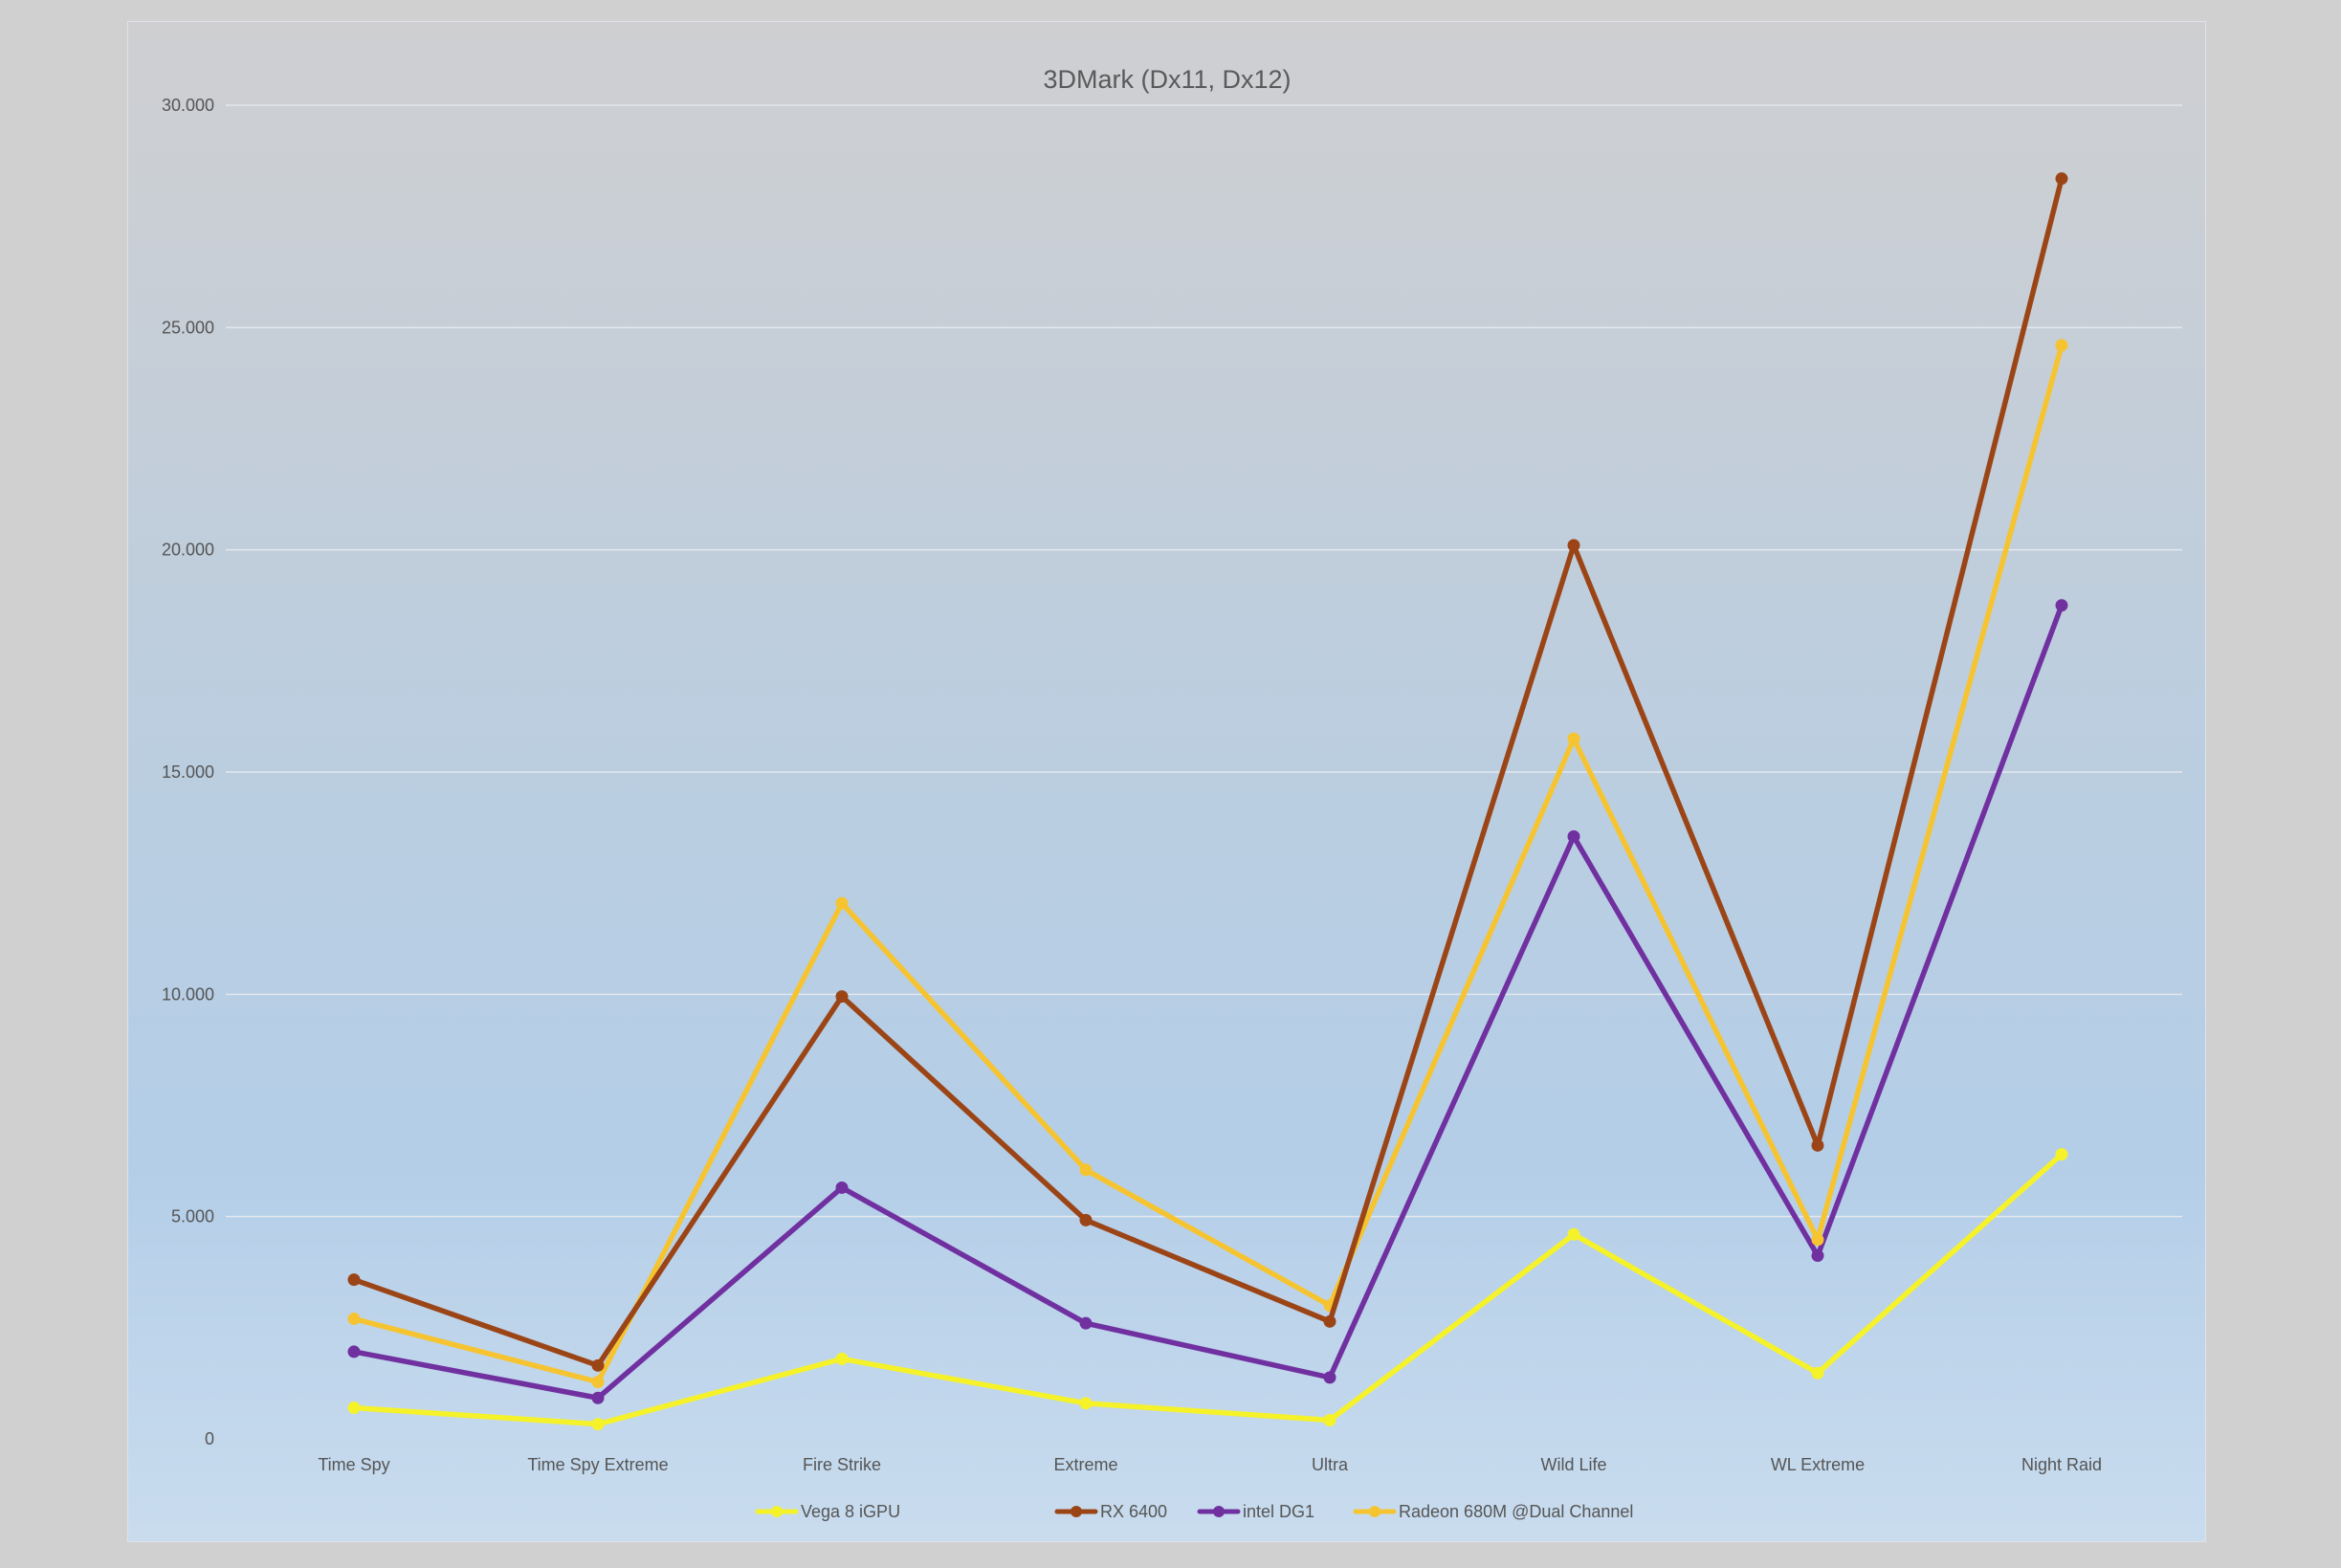 The image size is (2341, 1568). What do you see at coordinates (842, 1464) in the screenshot?
I see `x-tick-label: Fire Strike` at bounding box center [842, 1464].